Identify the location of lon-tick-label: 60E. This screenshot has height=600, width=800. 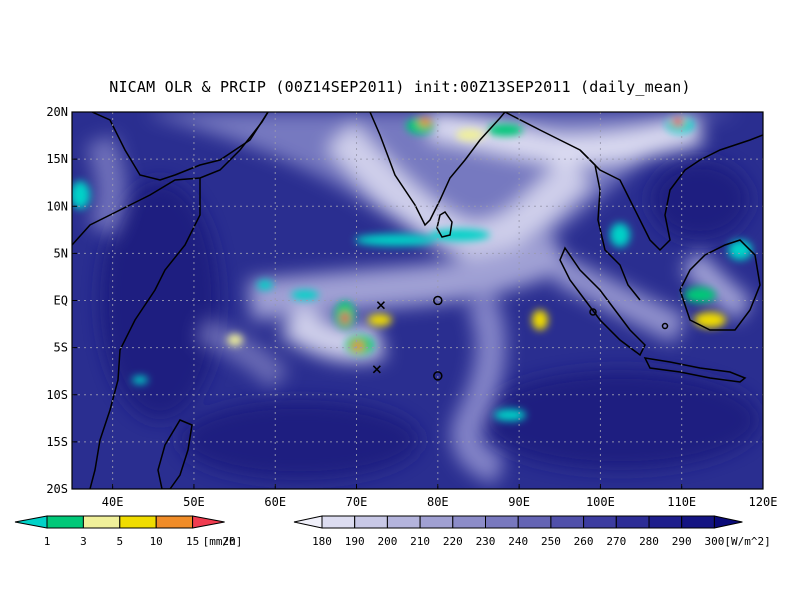
(275, 502).